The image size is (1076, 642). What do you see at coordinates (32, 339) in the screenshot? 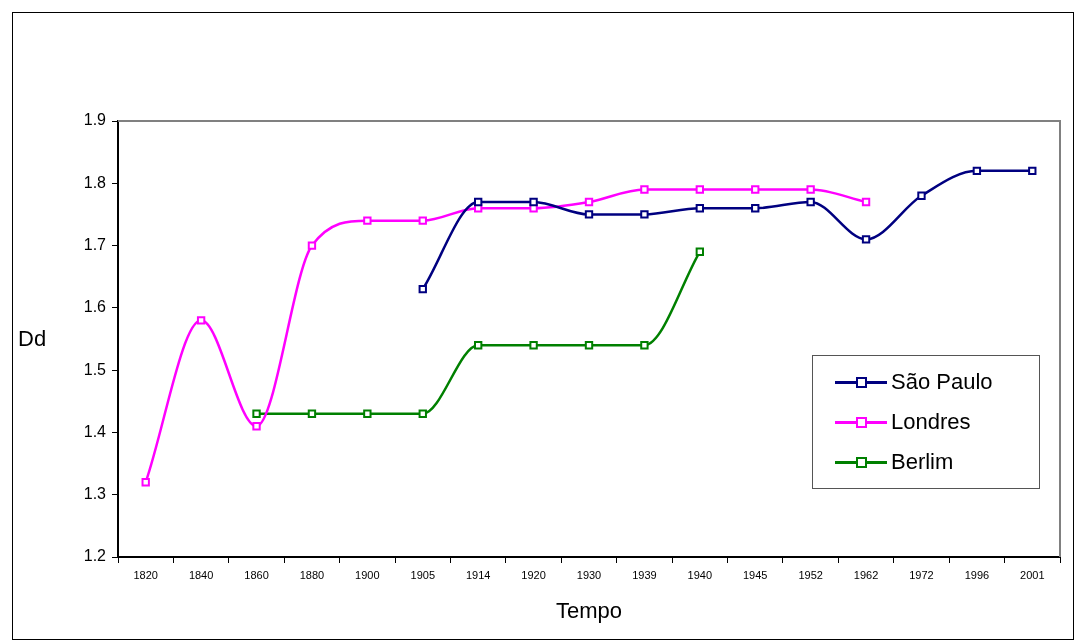
I see `y-axis-title: Dd` at bounding box center [32, 339].